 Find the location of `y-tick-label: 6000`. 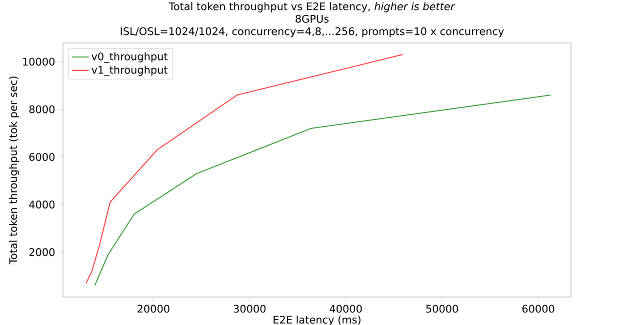

y-tick-label: 6000 is located at coordinates (42, 156).